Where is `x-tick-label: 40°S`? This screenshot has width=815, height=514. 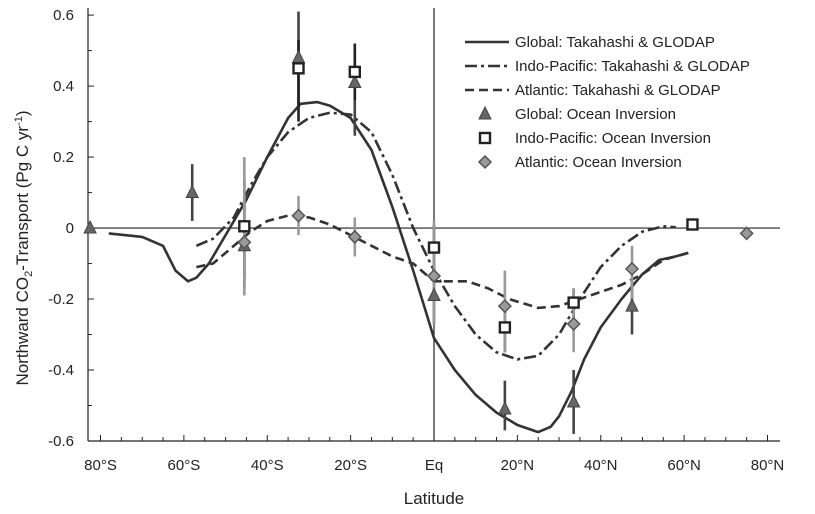 x-tick-label: 40°S is located at coordinates (267, 465).